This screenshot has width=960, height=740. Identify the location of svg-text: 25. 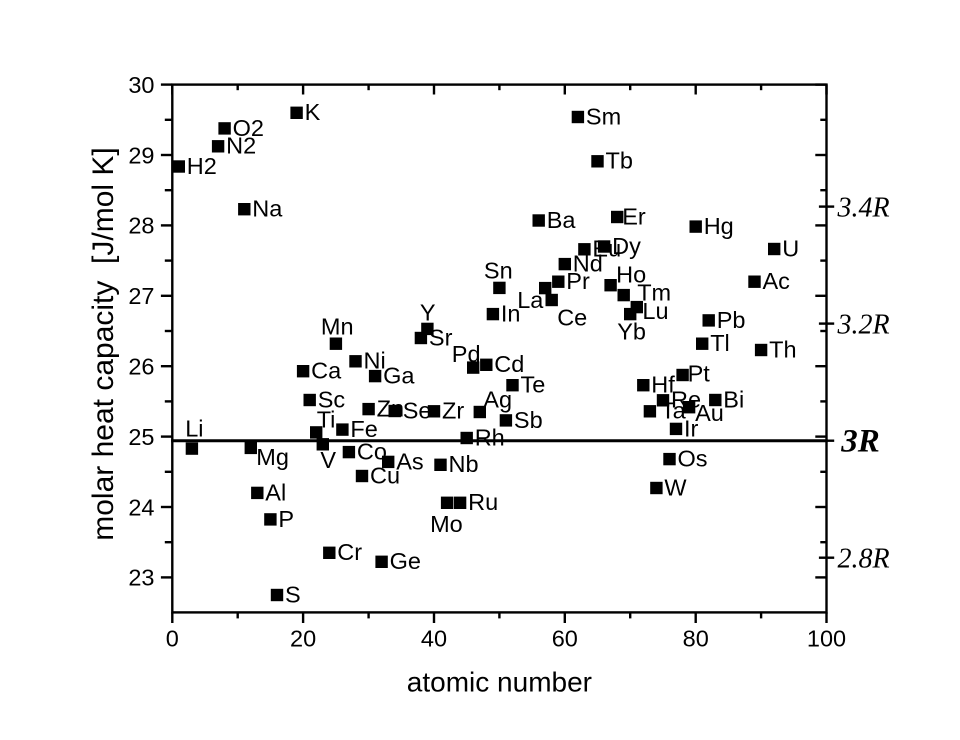
(141, 437).